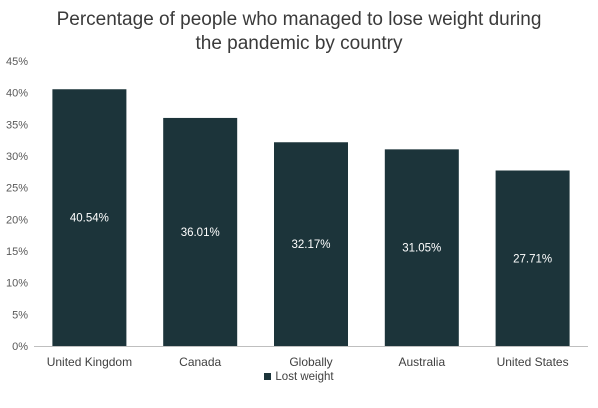  I want to click on data-label: 31.05%, so click(421, 249).